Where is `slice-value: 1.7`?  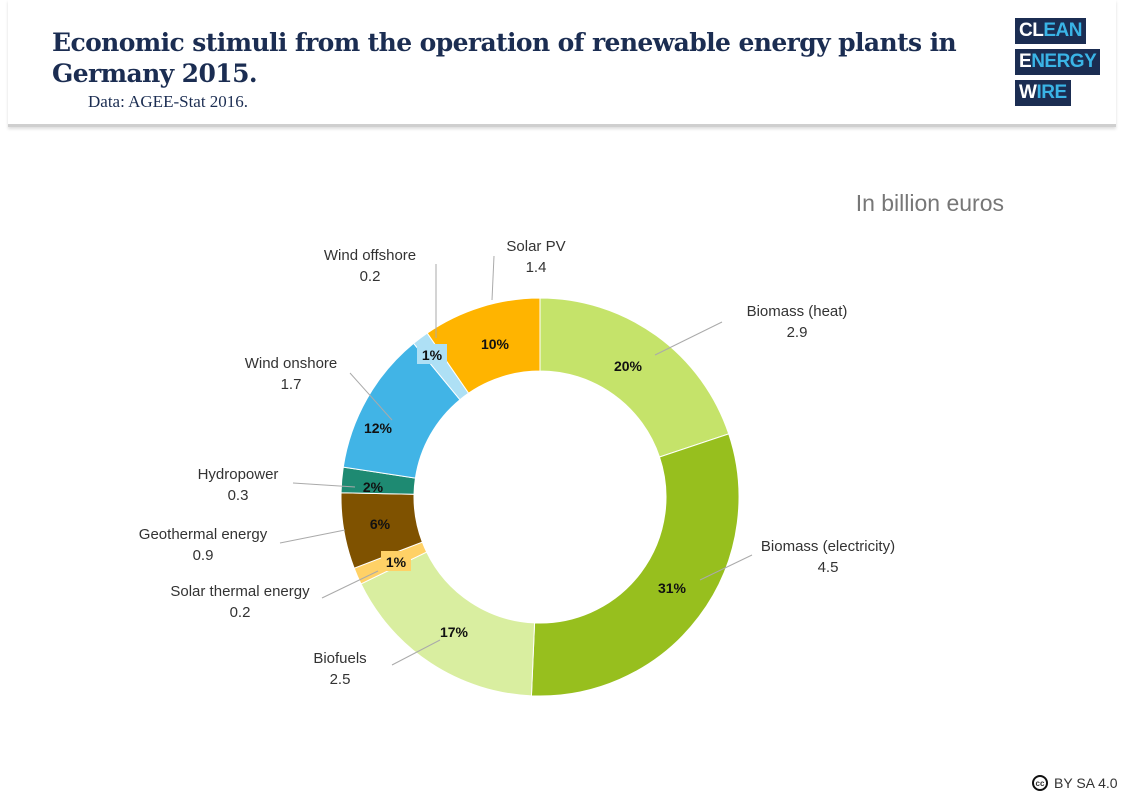
slice-value: 1.7 is located at coordinates (291, 384).